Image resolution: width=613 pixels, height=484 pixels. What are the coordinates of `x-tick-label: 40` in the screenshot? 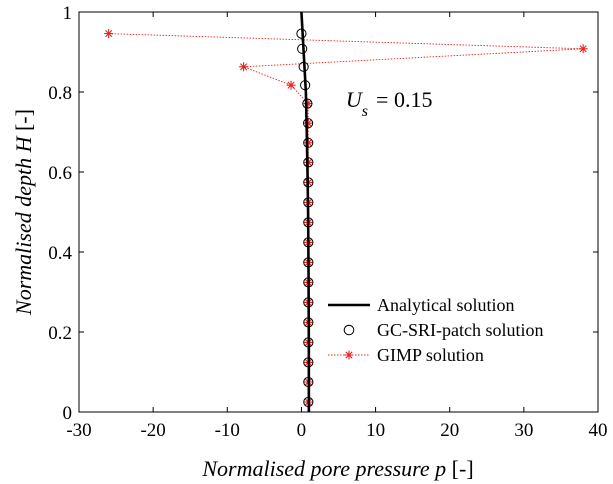 It's located at (598, 430).